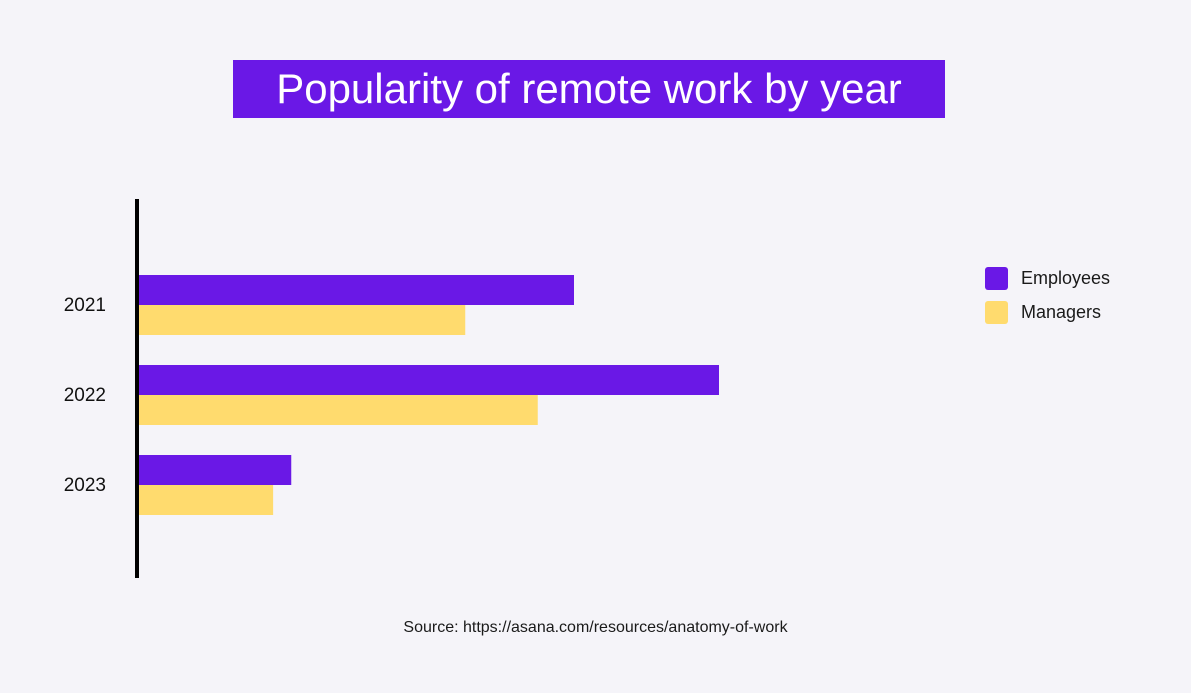 The width and height of the screenshot is (1191, 693). Describe the element at coordinates (356, 290) in the screenshot. I see `bar-employees-2021` at that location.